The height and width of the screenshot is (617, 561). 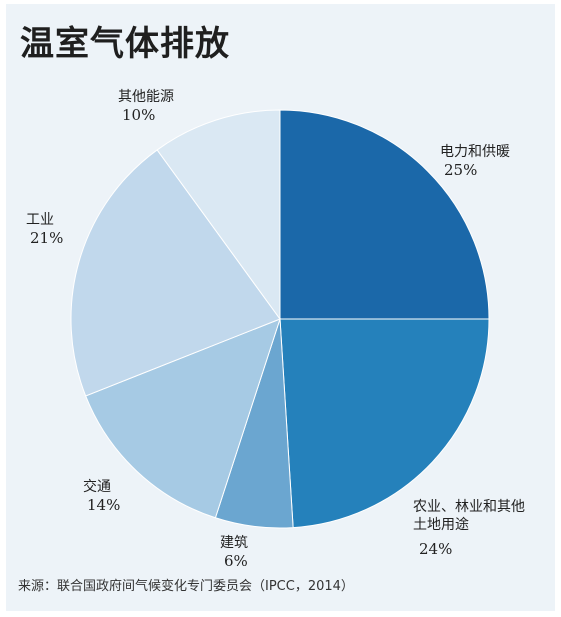 I want to click on slice-label-2: 建筑 6%, so click(x=234, y=552).